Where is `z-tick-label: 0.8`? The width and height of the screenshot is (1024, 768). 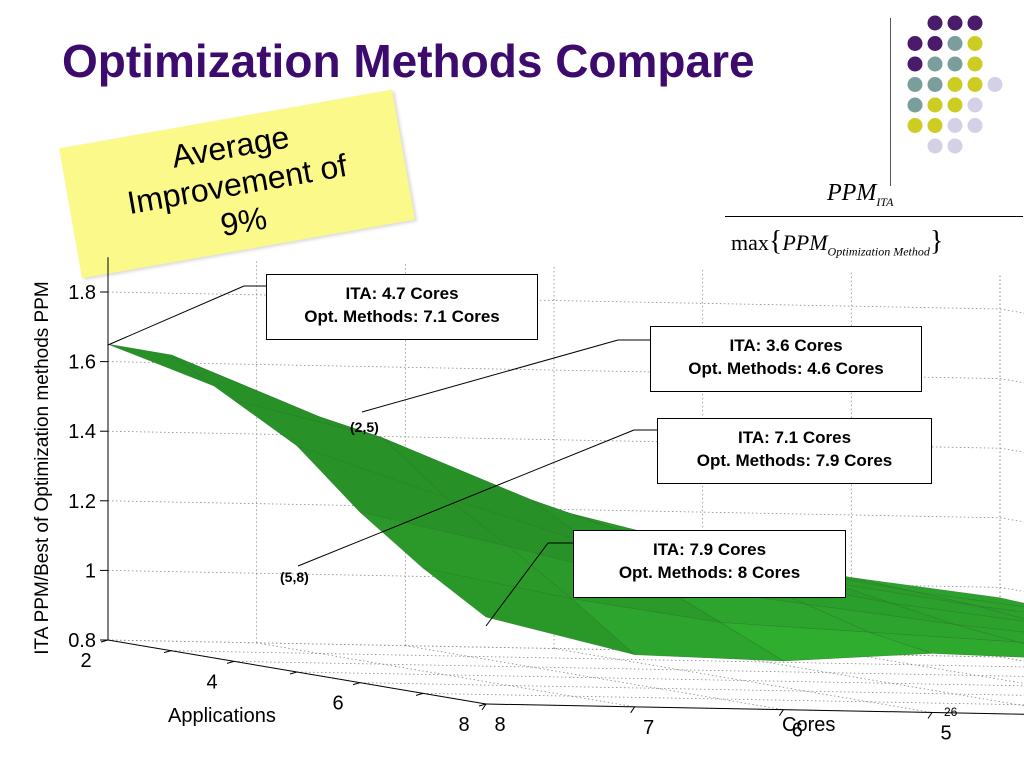
z-tick-label: 0.8 is located at coordinates (82, 641).